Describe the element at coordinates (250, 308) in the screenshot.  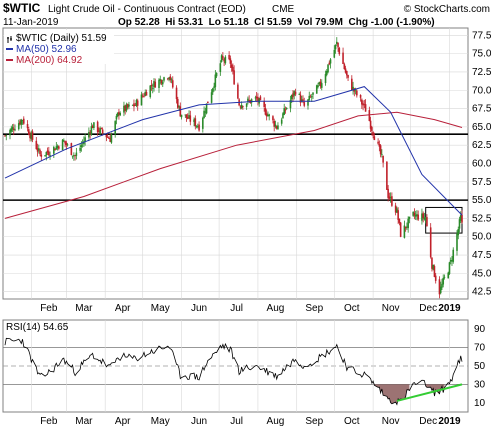
I see `price-date-ticks: Feb Mar Apr May Jun Jul Aug Sep Oct Nov Dec 2019` at that location.